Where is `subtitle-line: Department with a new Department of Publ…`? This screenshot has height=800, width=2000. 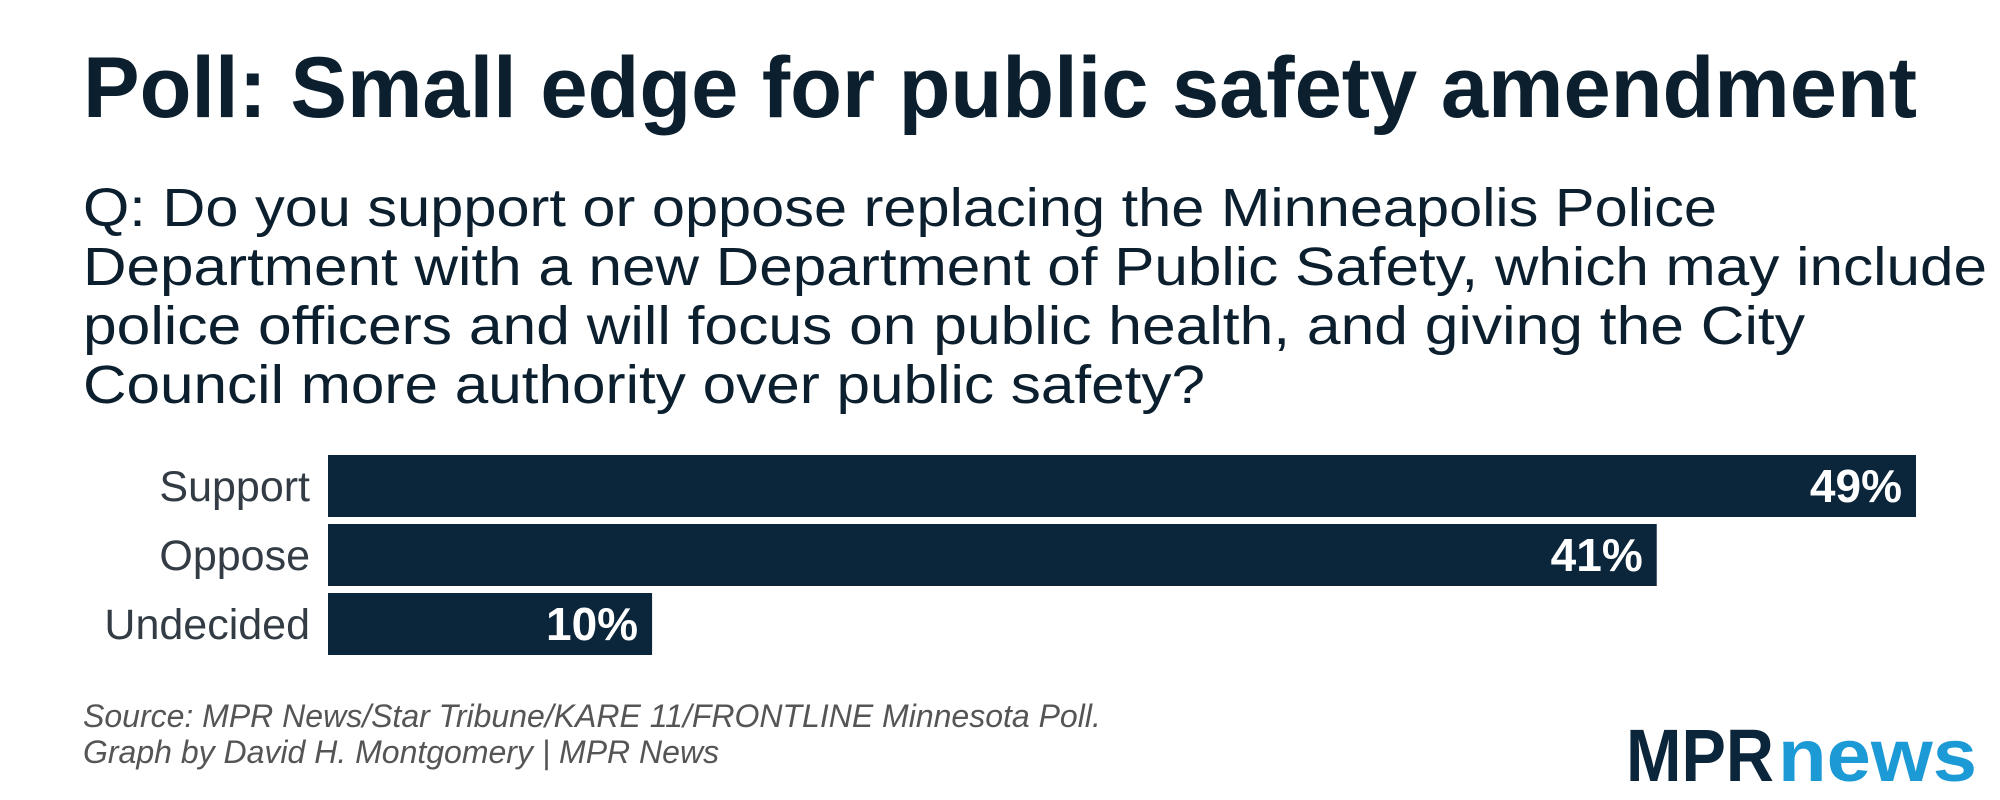
subtitle-line: Department with a new Department of Publ… is located at coordinates (1035, 267).